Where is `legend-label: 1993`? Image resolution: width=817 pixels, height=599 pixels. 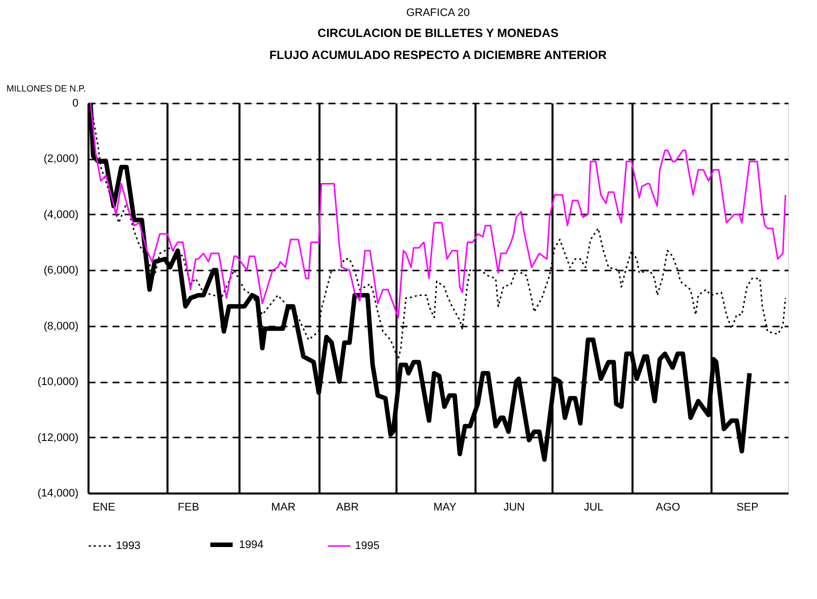
legend-label: 1993 is located at coordinates (128, 546).